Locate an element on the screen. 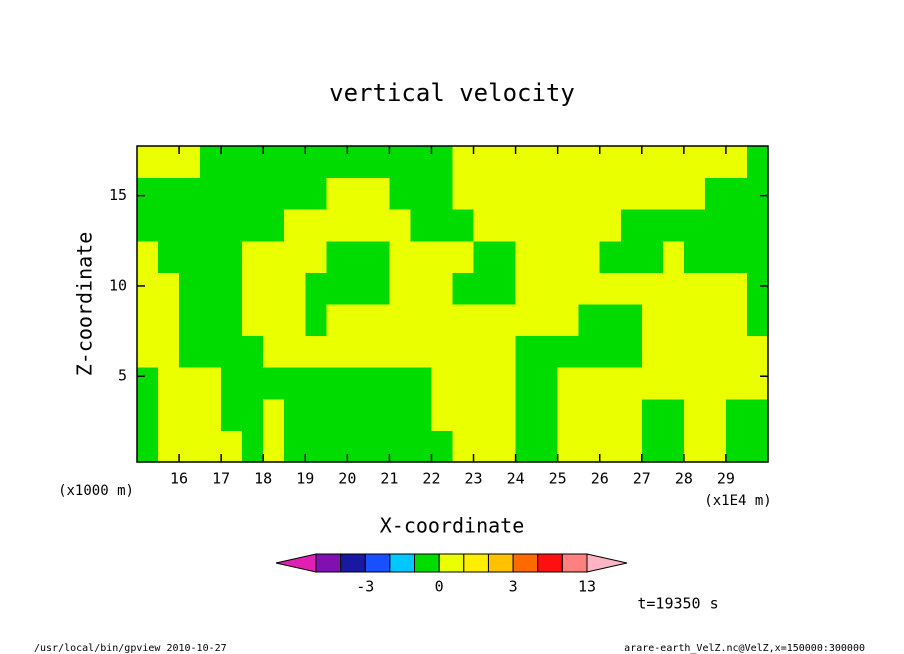  chart-title: vertical velocity is located at coordinates (452, 93).